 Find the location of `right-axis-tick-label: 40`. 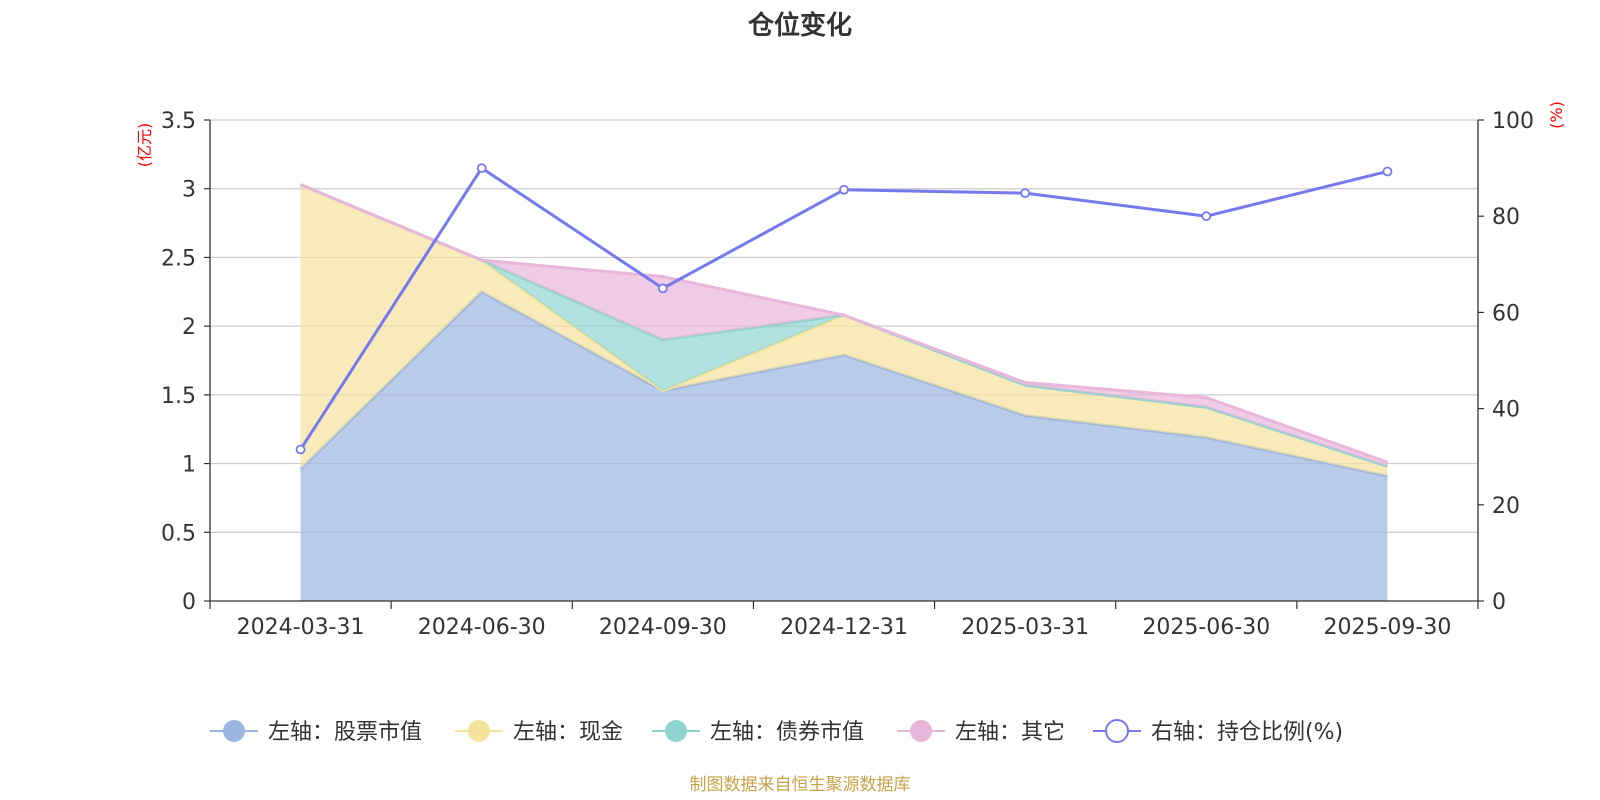

right-axis-tick-label: 40 is located at coordinates (1506, 410).